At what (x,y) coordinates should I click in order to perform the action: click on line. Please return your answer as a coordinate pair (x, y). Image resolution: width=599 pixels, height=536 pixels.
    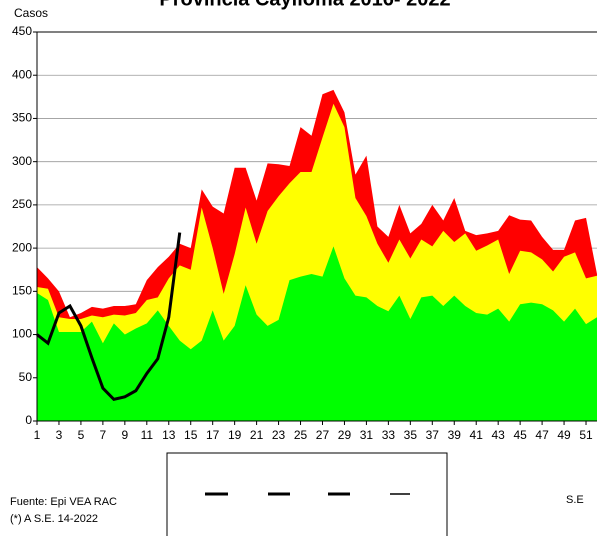
    Looking at the image, I should click on (109, 317).